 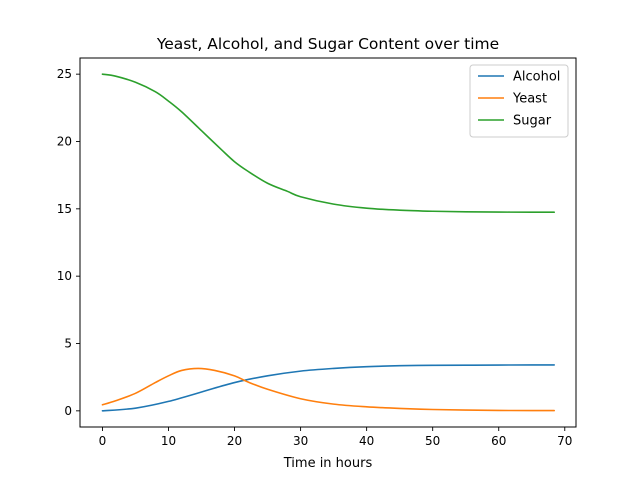 What do you see at coordinates (498, 441) in the screenshot?
I see `x-tick-label: 60` at bounding box center [498, 441].